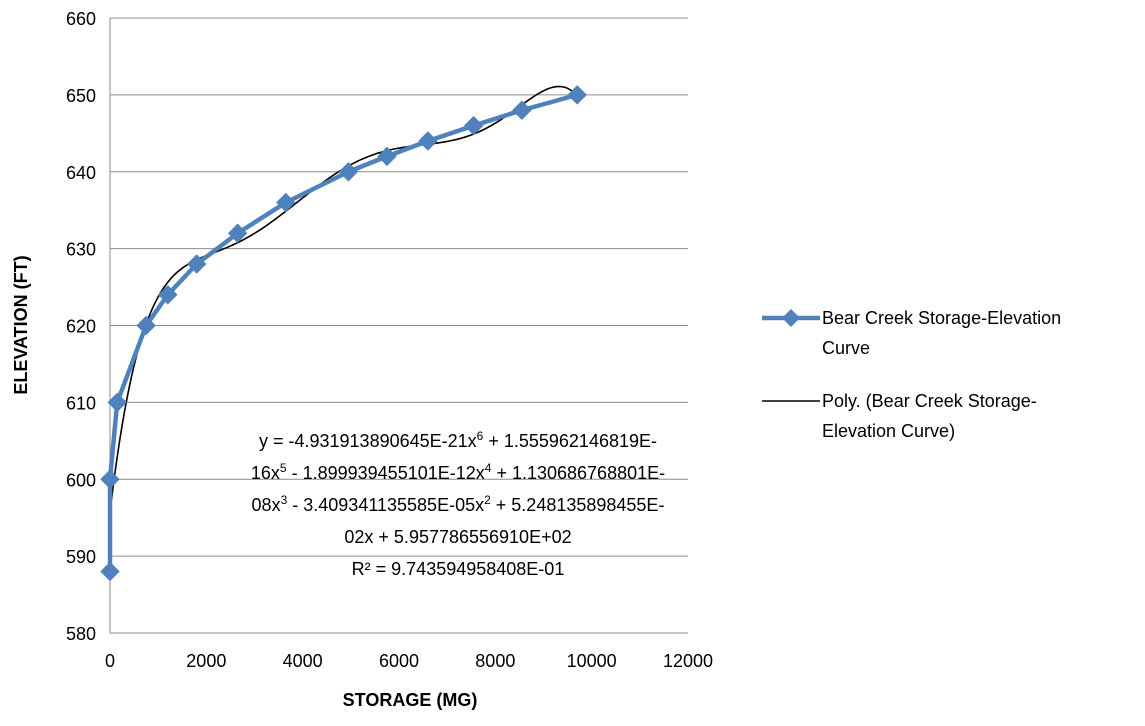 The image size is (1145, 726). What do you see at coordinates (941, 318) in the screenshot?
I see `legend-label-series: Bear Creek Storage-Elevation` at bounding box center [941, 318].